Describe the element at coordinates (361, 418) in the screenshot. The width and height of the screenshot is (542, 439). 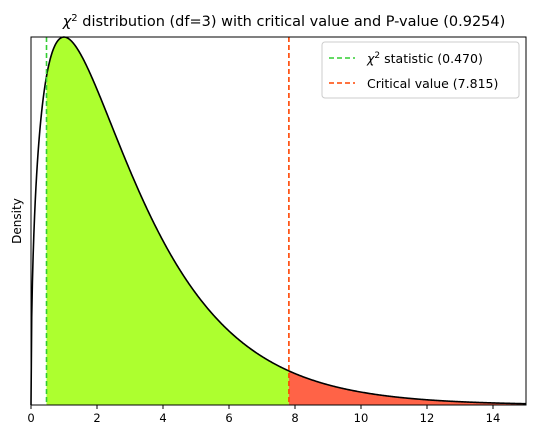
I see `x-tick-label: 10` at that location.